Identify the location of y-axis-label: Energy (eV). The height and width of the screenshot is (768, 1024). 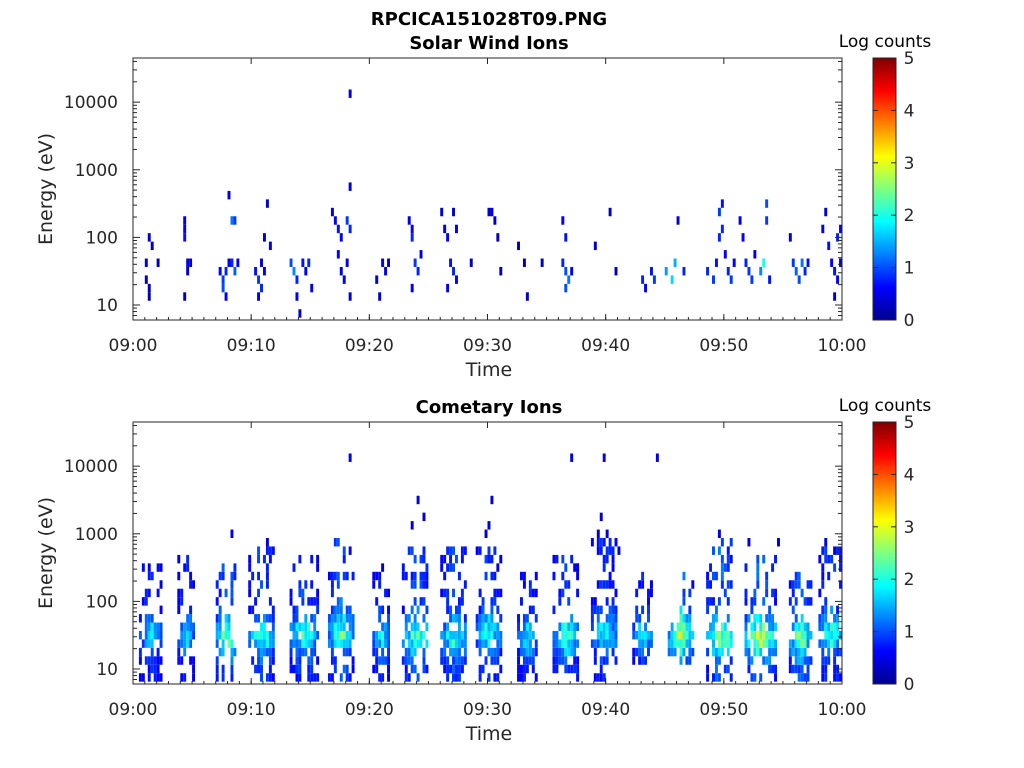
(46, 189).